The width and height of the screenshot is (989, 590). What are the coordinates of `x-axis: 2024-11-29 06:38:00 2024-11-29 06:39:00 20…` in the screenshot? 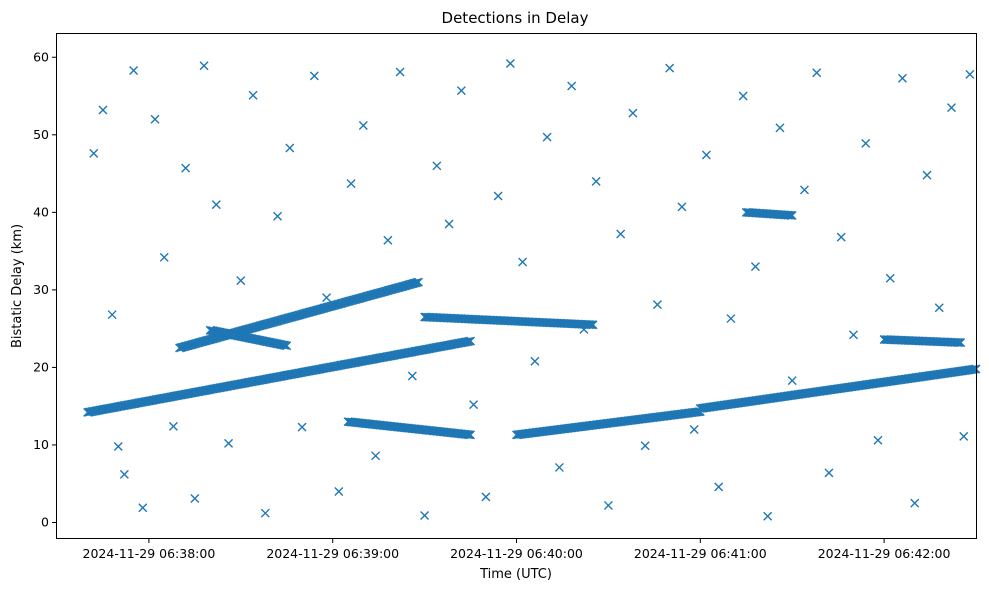 It's located at (517, 549).